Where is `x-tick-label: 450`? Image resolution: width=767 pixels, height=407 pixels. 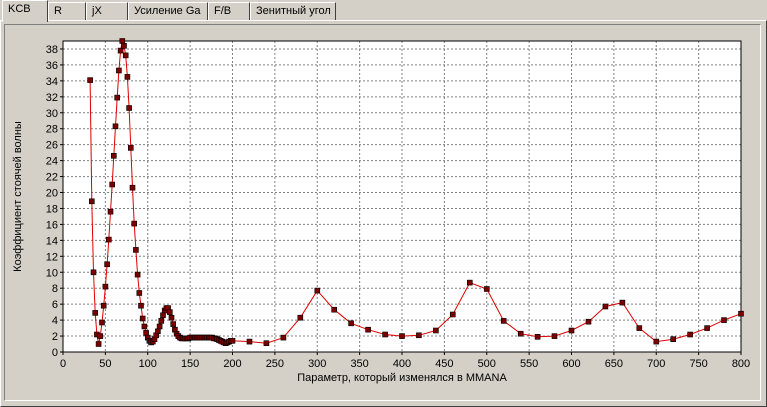 x-tick-label: 450 is located at coordinates (444, 364).